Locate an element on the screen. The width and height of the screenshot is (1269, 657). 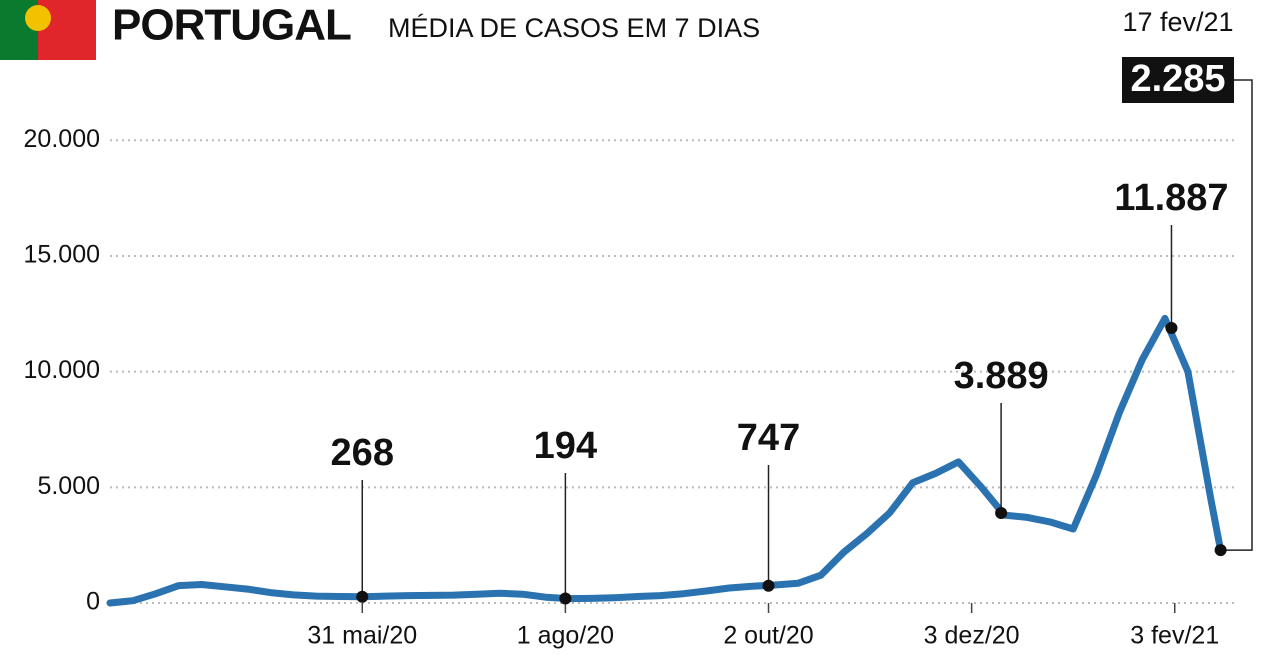
y-tick-label: 20.000 is located at coordinates (62, 139).